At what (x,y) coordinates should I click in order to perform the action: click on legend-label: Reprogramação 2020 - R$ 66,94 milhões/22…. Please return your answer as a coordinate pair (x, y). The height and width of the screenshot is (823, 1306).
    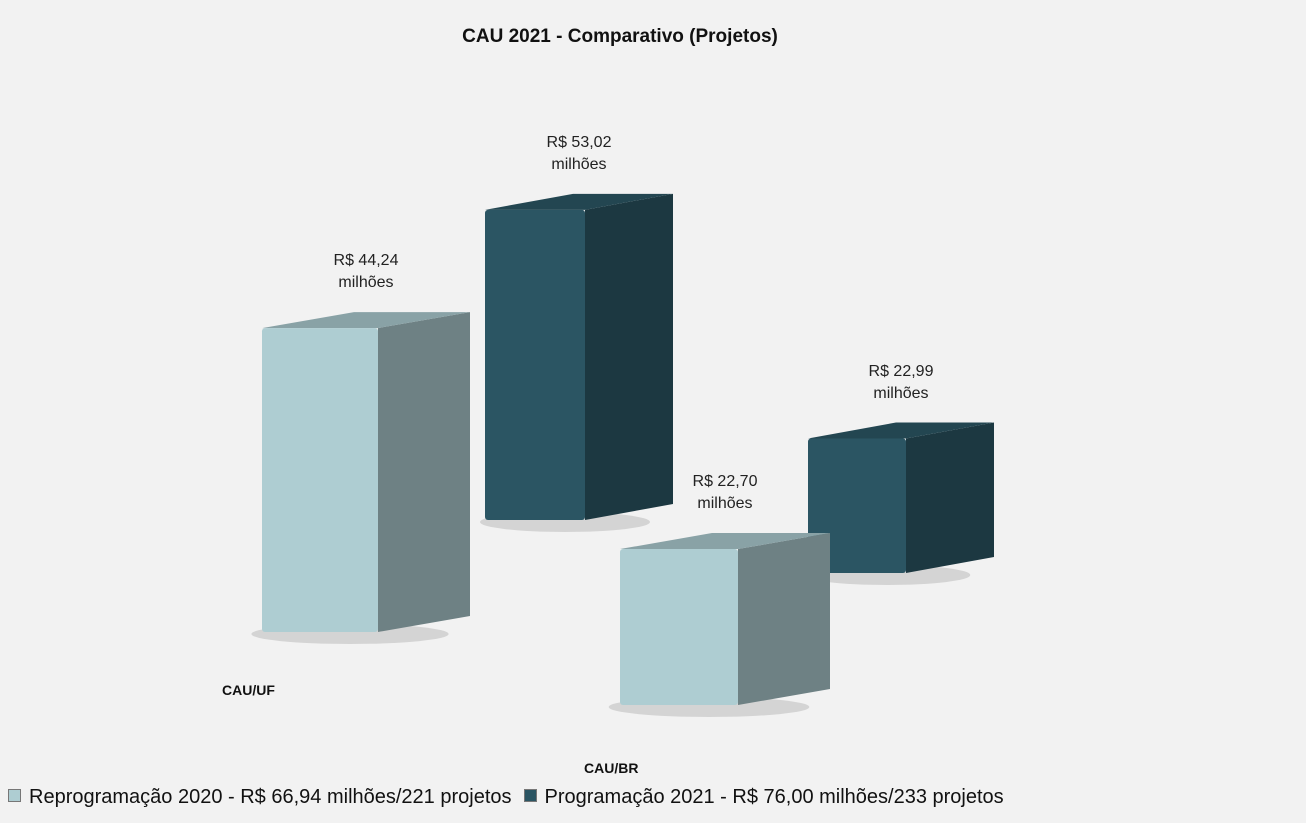
    Looking at the image, I should click on (270, 797).